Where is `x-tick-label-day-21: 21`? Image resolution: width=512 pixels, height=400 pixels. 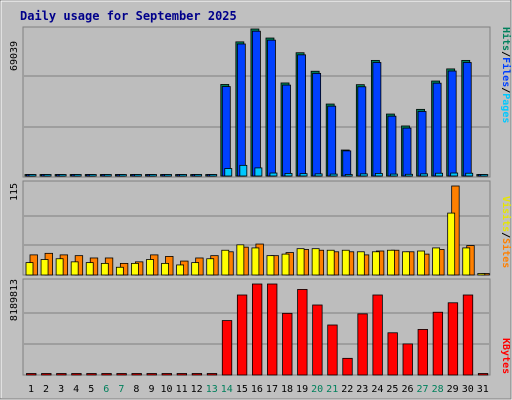
x-tick-label-day-21: 21 is located at coordinates (332, 389).